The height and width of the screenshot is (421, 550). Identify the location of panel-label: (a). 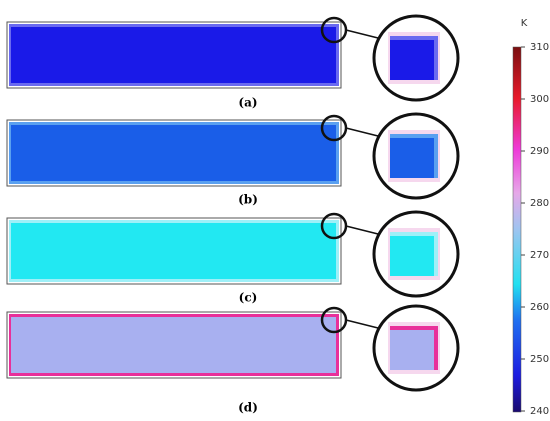
(247, 103).